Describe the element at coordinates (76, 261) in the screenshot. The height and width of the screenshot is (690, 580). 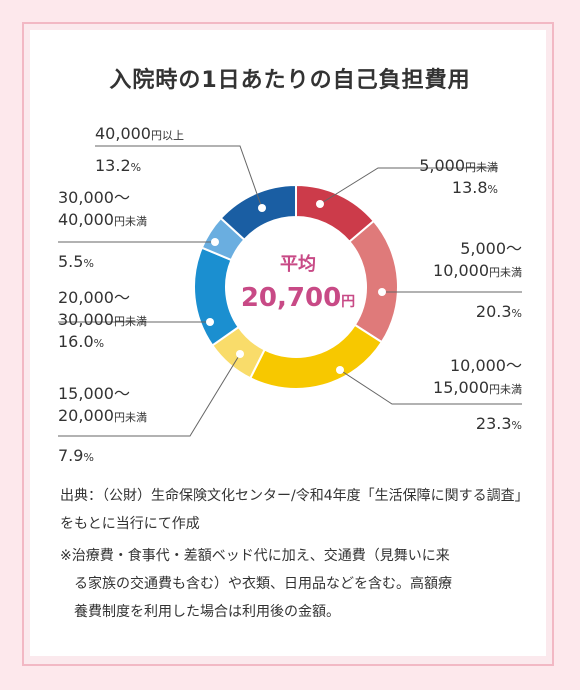
I see `slice-percent-label: 5.5%` at that location.